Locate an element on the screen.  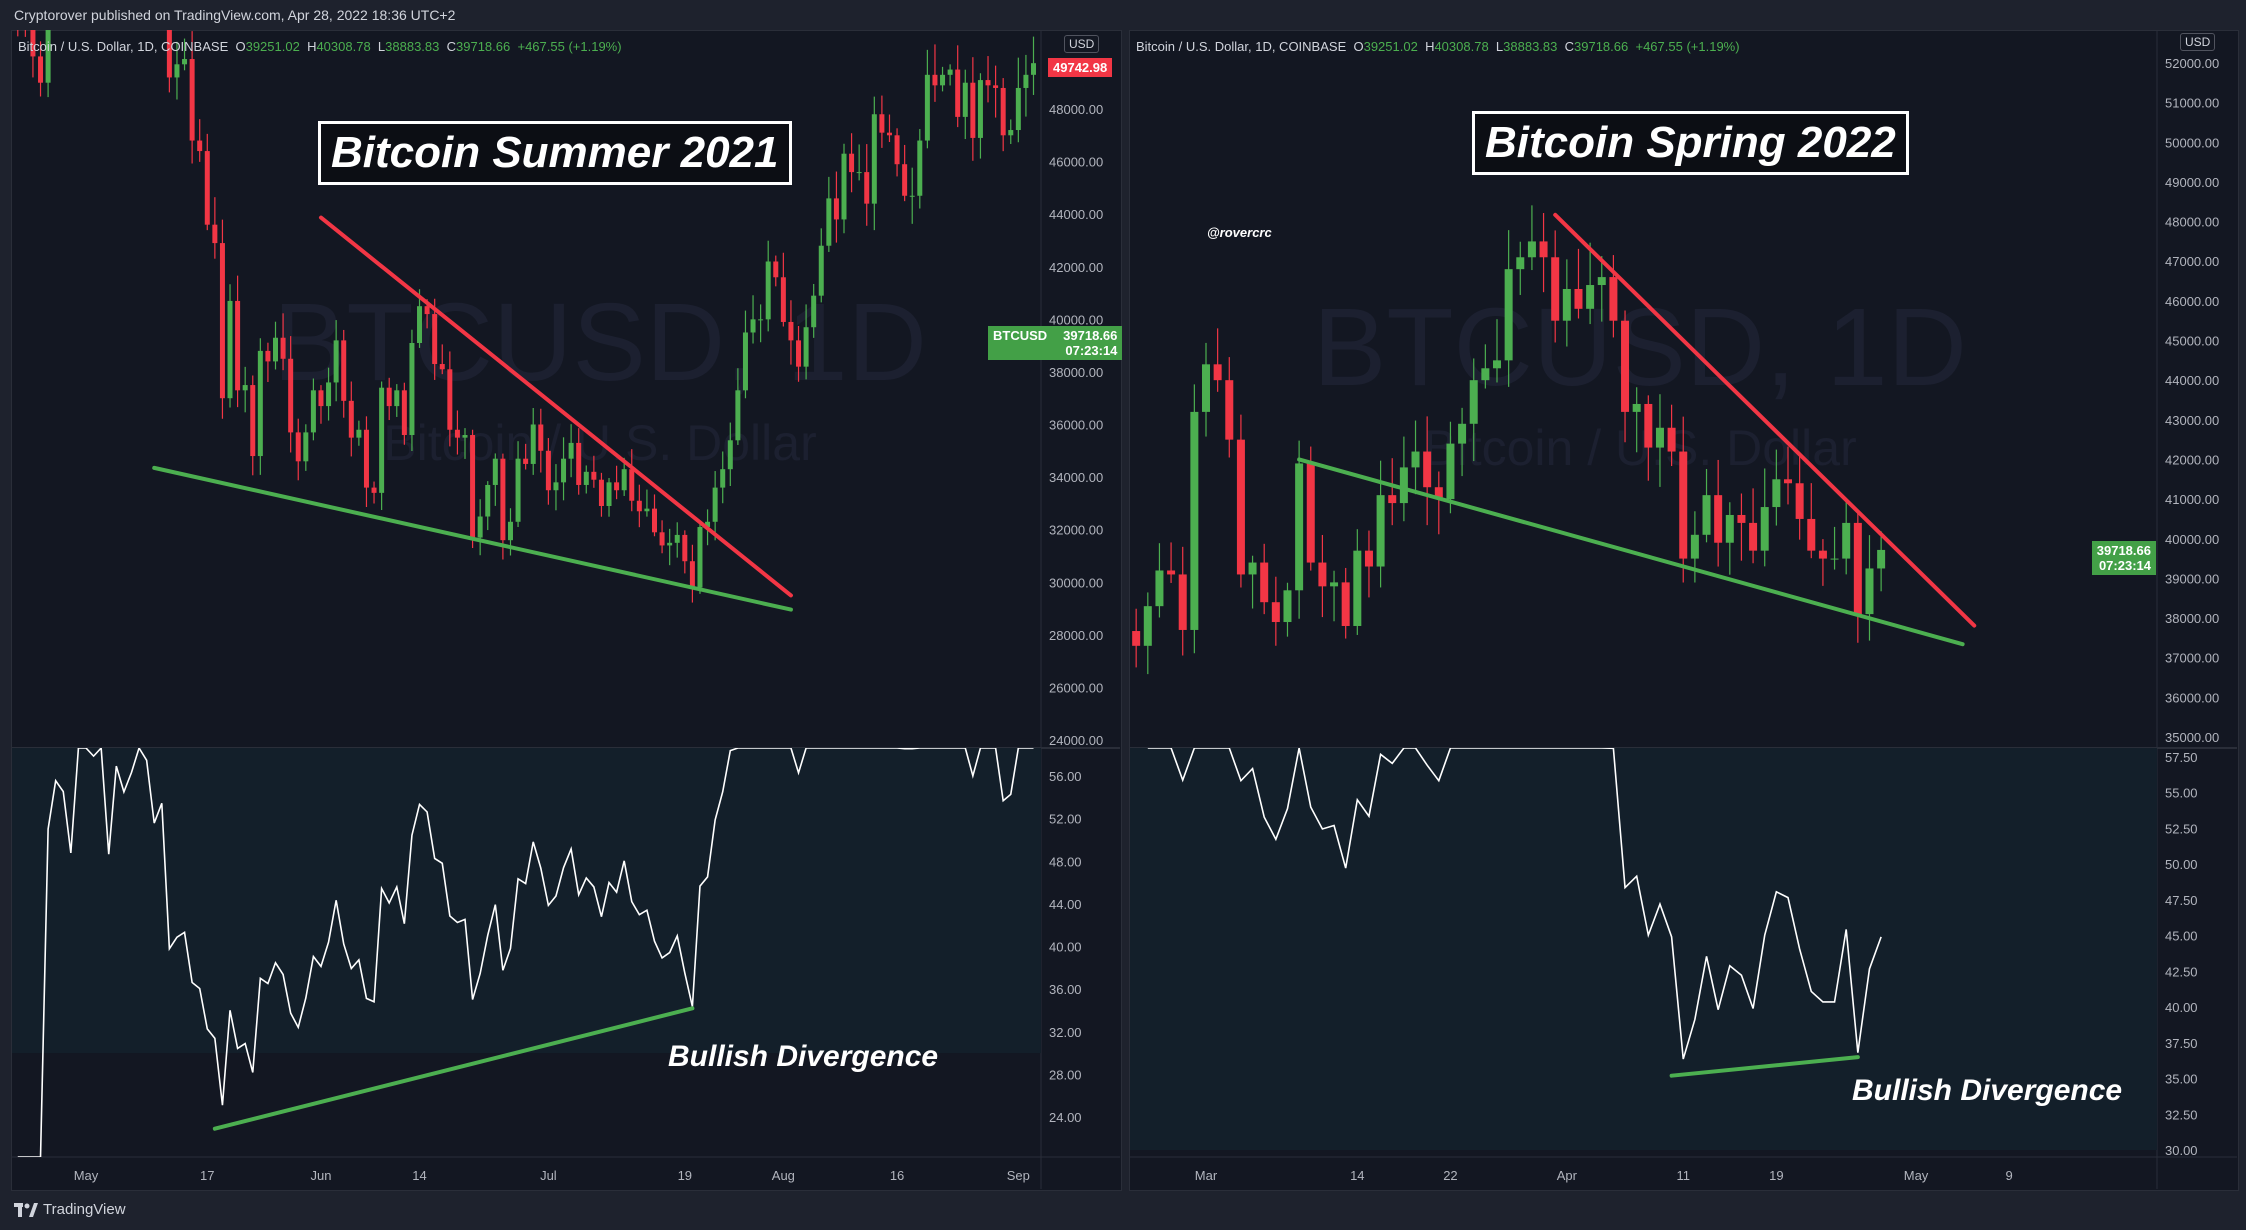
rsi-tick-label: 50.00 is located at coordinates (2181, 864).